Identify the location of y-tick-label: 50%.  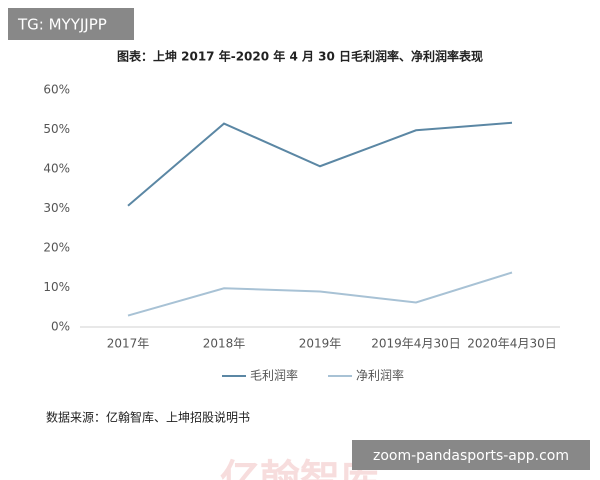
(56, 129).